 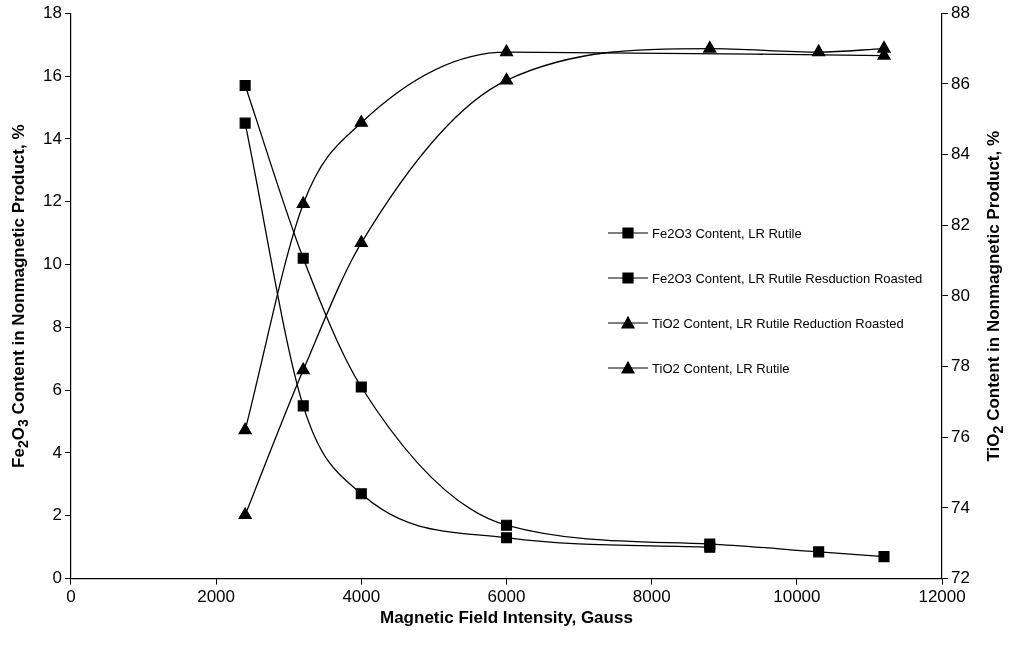 What do you see at coordinates (721, 368) in the screenshot?
I see `legend-label: TiO2 Content, LR Rutile` at bounding box center [721, 368].